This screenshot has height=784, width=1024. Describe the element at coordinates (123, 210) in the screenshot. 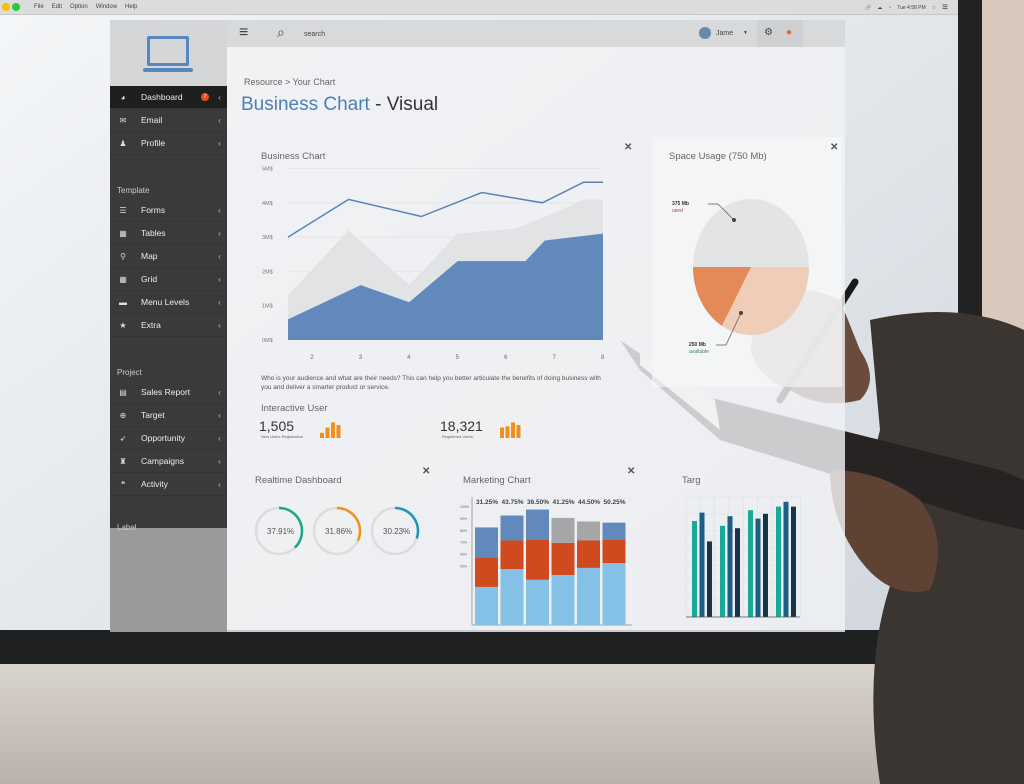

I see `forms-icon: ☰` at that location.